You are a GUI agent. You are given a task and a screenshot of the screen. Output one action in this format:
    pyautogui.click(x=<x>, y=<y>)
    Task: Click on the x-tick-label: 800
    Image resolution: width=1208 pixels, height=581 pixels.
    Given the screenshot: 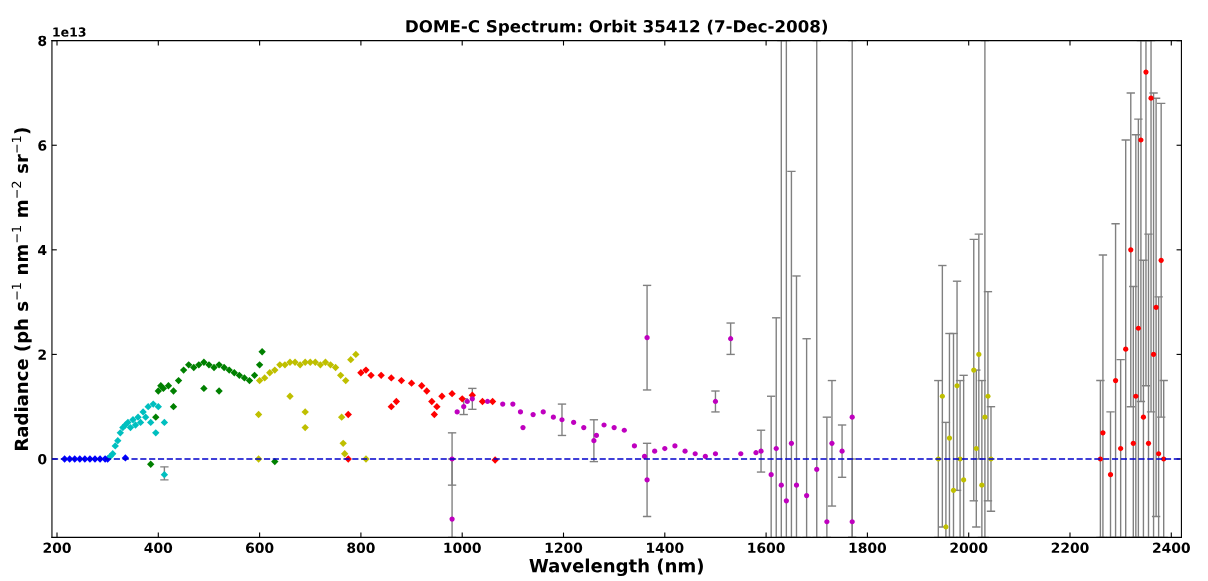 What is the action you would take?
    pyautogui.click(x=361, y=548)
    